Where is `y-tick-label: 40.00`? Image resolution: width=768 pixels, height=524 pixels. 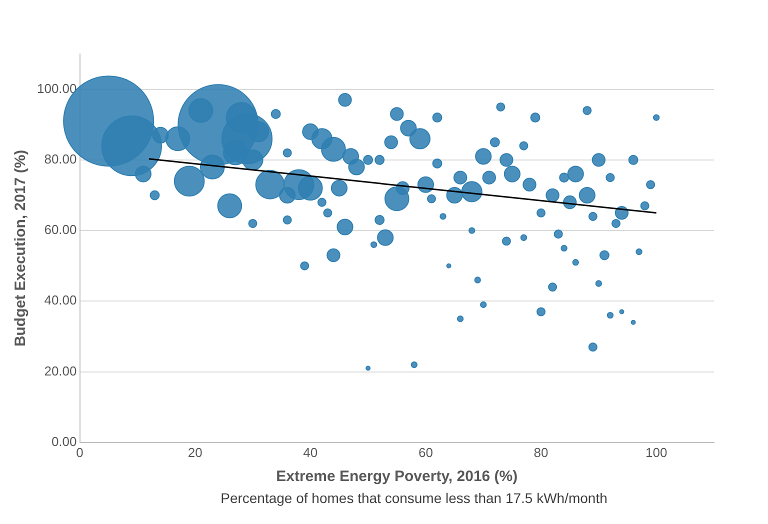 y-tick-label: 40.00 is located at coordinates (60, 300).